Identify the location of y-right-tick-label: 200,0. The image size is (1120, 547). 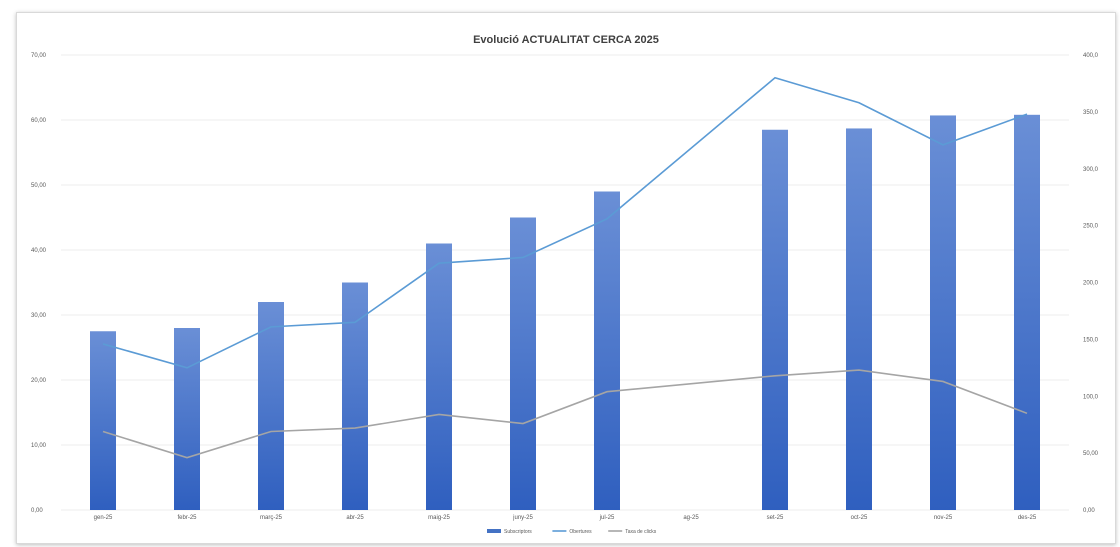
(1091, 284).